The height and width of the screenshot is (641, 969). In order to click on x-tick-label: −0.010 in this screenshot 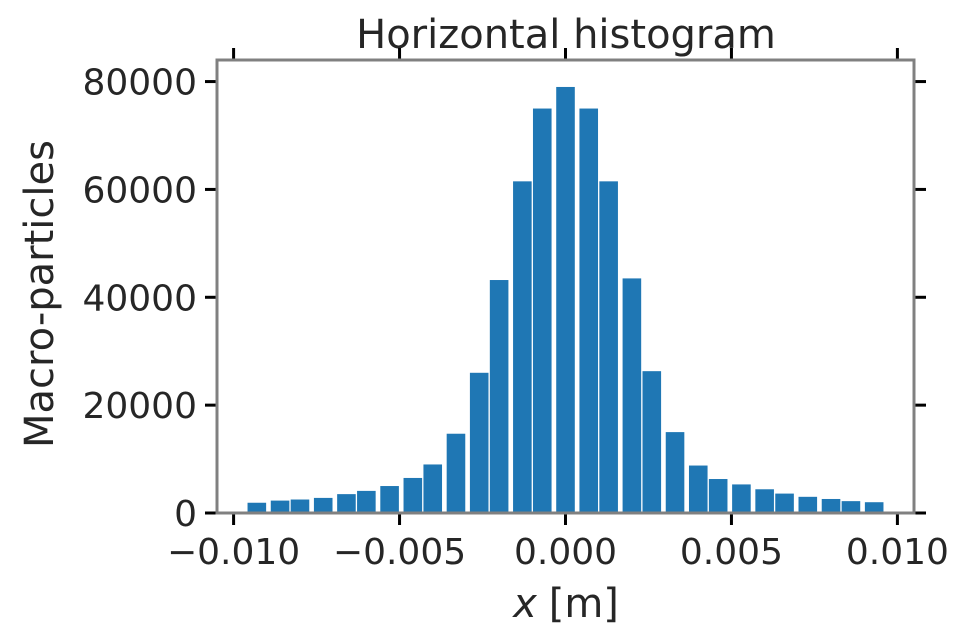, I will do `click(233, 552)`.